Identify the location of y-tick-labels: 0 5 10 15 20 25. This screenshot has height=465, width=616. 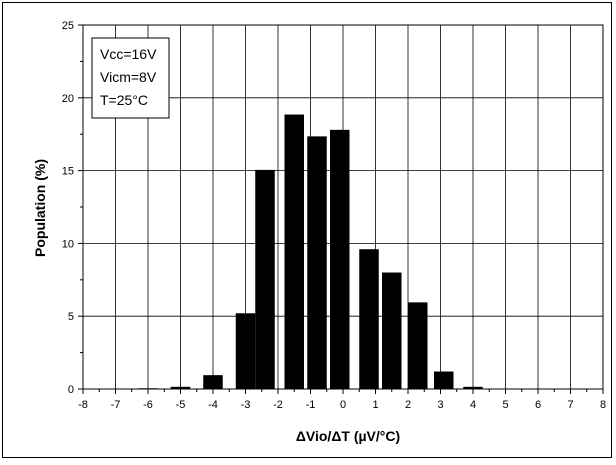
(68, 208).